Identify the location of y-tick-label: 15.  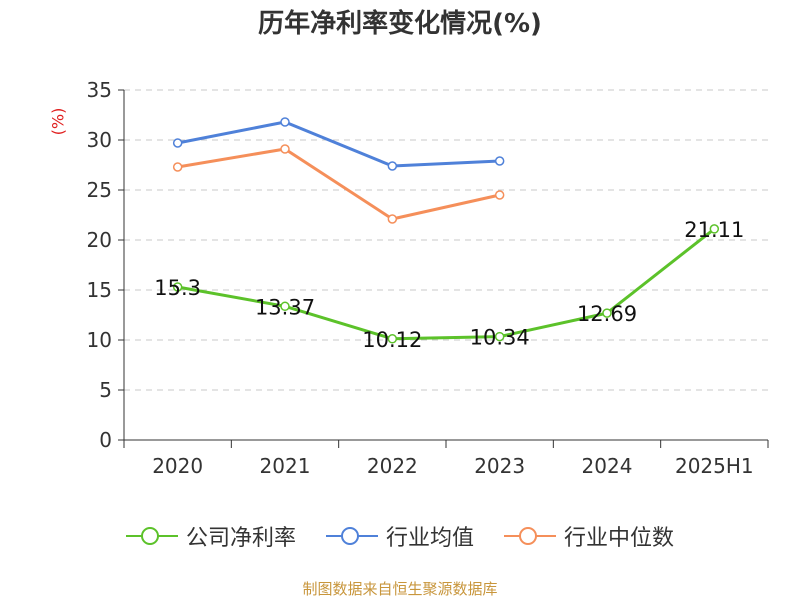
(99, 290).